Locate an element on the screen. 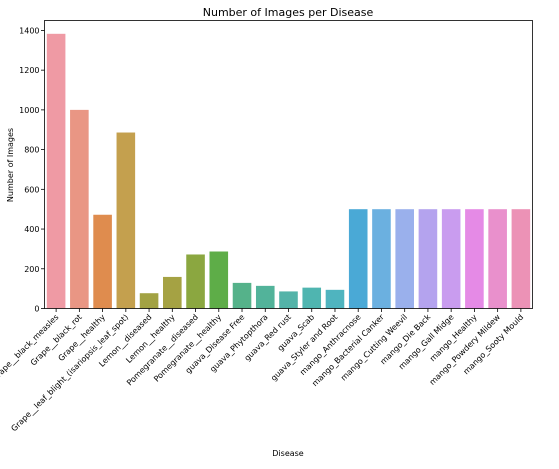 Image resolution: width=559 pixels, height=469 pixels. y-tick-label: 1000 is located at coordinates (29, 110).